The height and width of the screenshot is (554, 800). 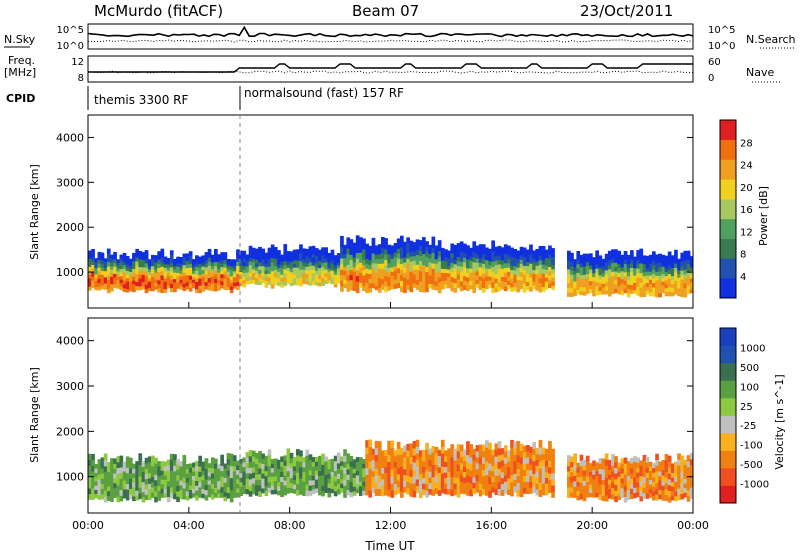 I want to click on velocity-colorbar-swatch, so click(x=728, y=354).